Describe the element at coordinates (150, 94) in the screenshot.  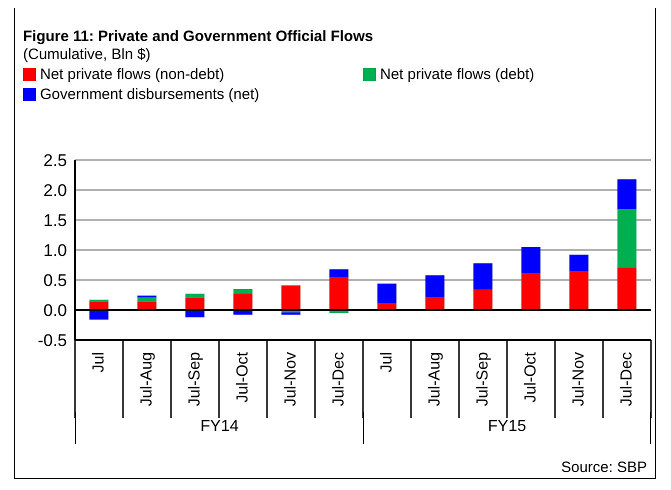
I see `legend-label: Government disbursements (net)` at that location.